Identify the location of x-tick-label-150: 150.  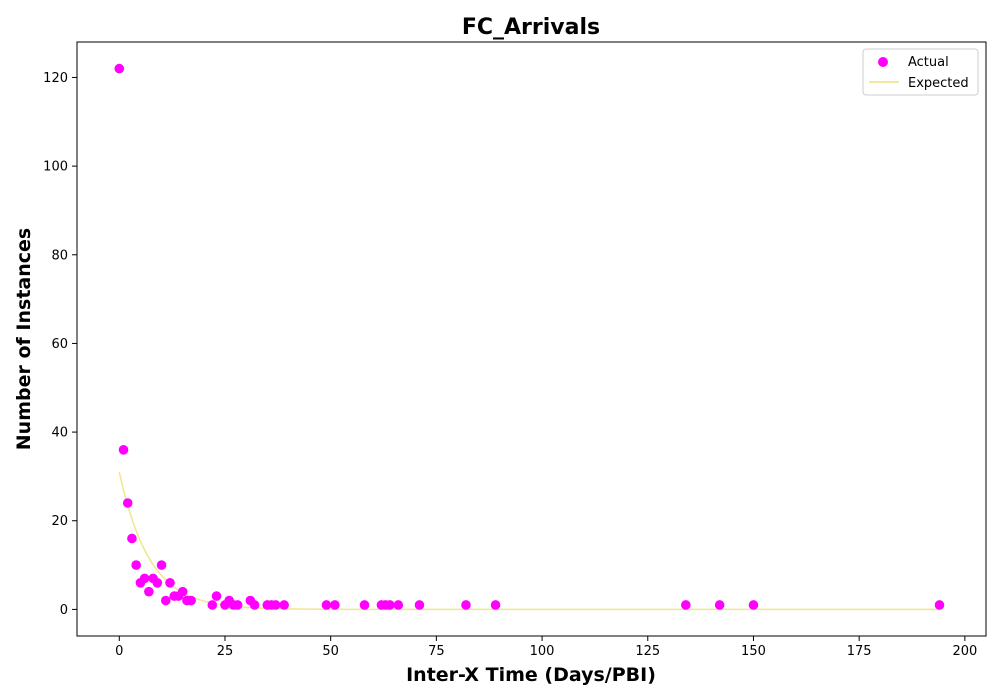
(753, 651).